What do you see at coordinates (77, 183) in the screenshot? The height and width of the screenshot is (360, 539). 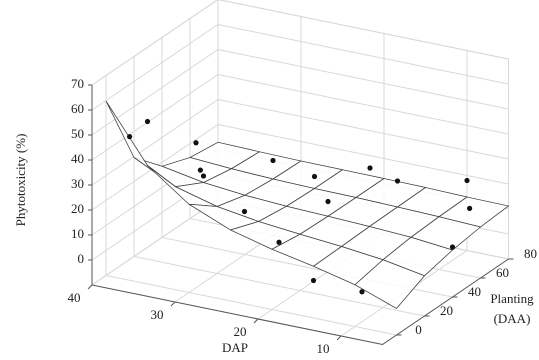 I see `z-tick-label: 30` at bounding box center [77, 183].